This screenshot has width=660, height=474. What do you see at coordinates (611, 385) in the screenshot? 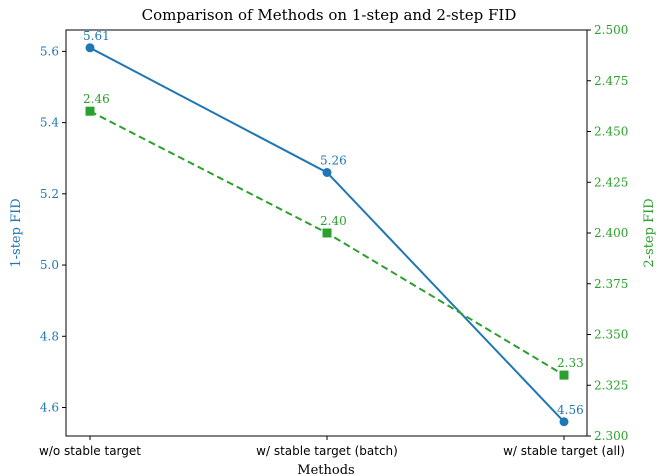
I see `right-y-tick-label: 2.325` at bounding box center [611, 385].